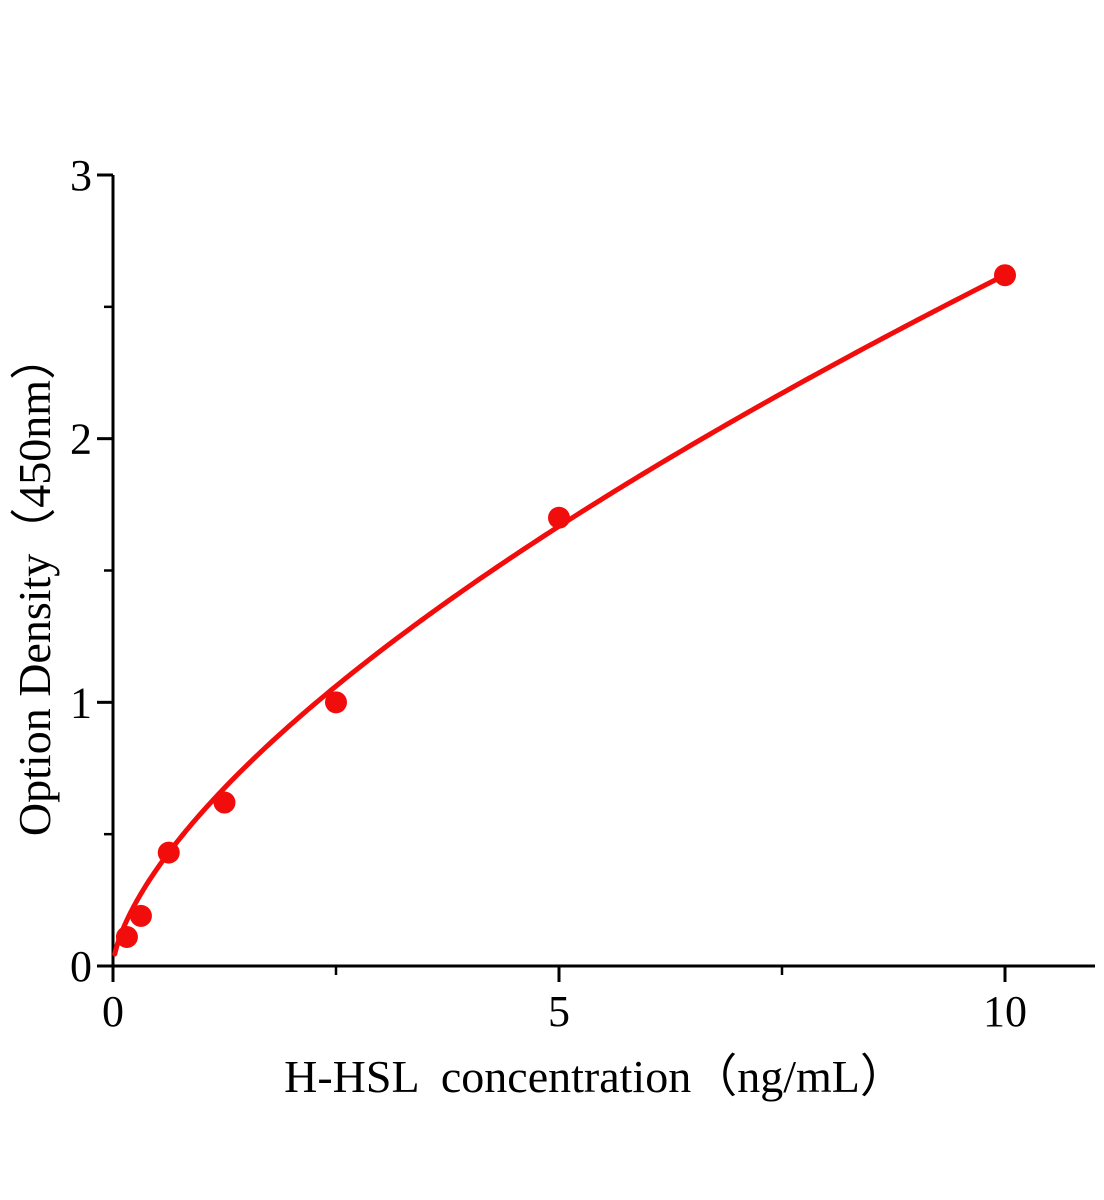  I want to click on x-axis-tick-label: 10, so click(1005, 1011).